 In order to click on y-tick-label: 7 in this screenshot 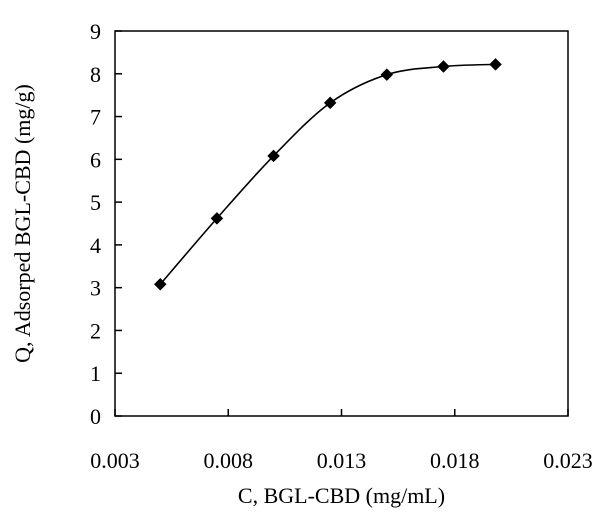, I will do `click(95, 117)`.